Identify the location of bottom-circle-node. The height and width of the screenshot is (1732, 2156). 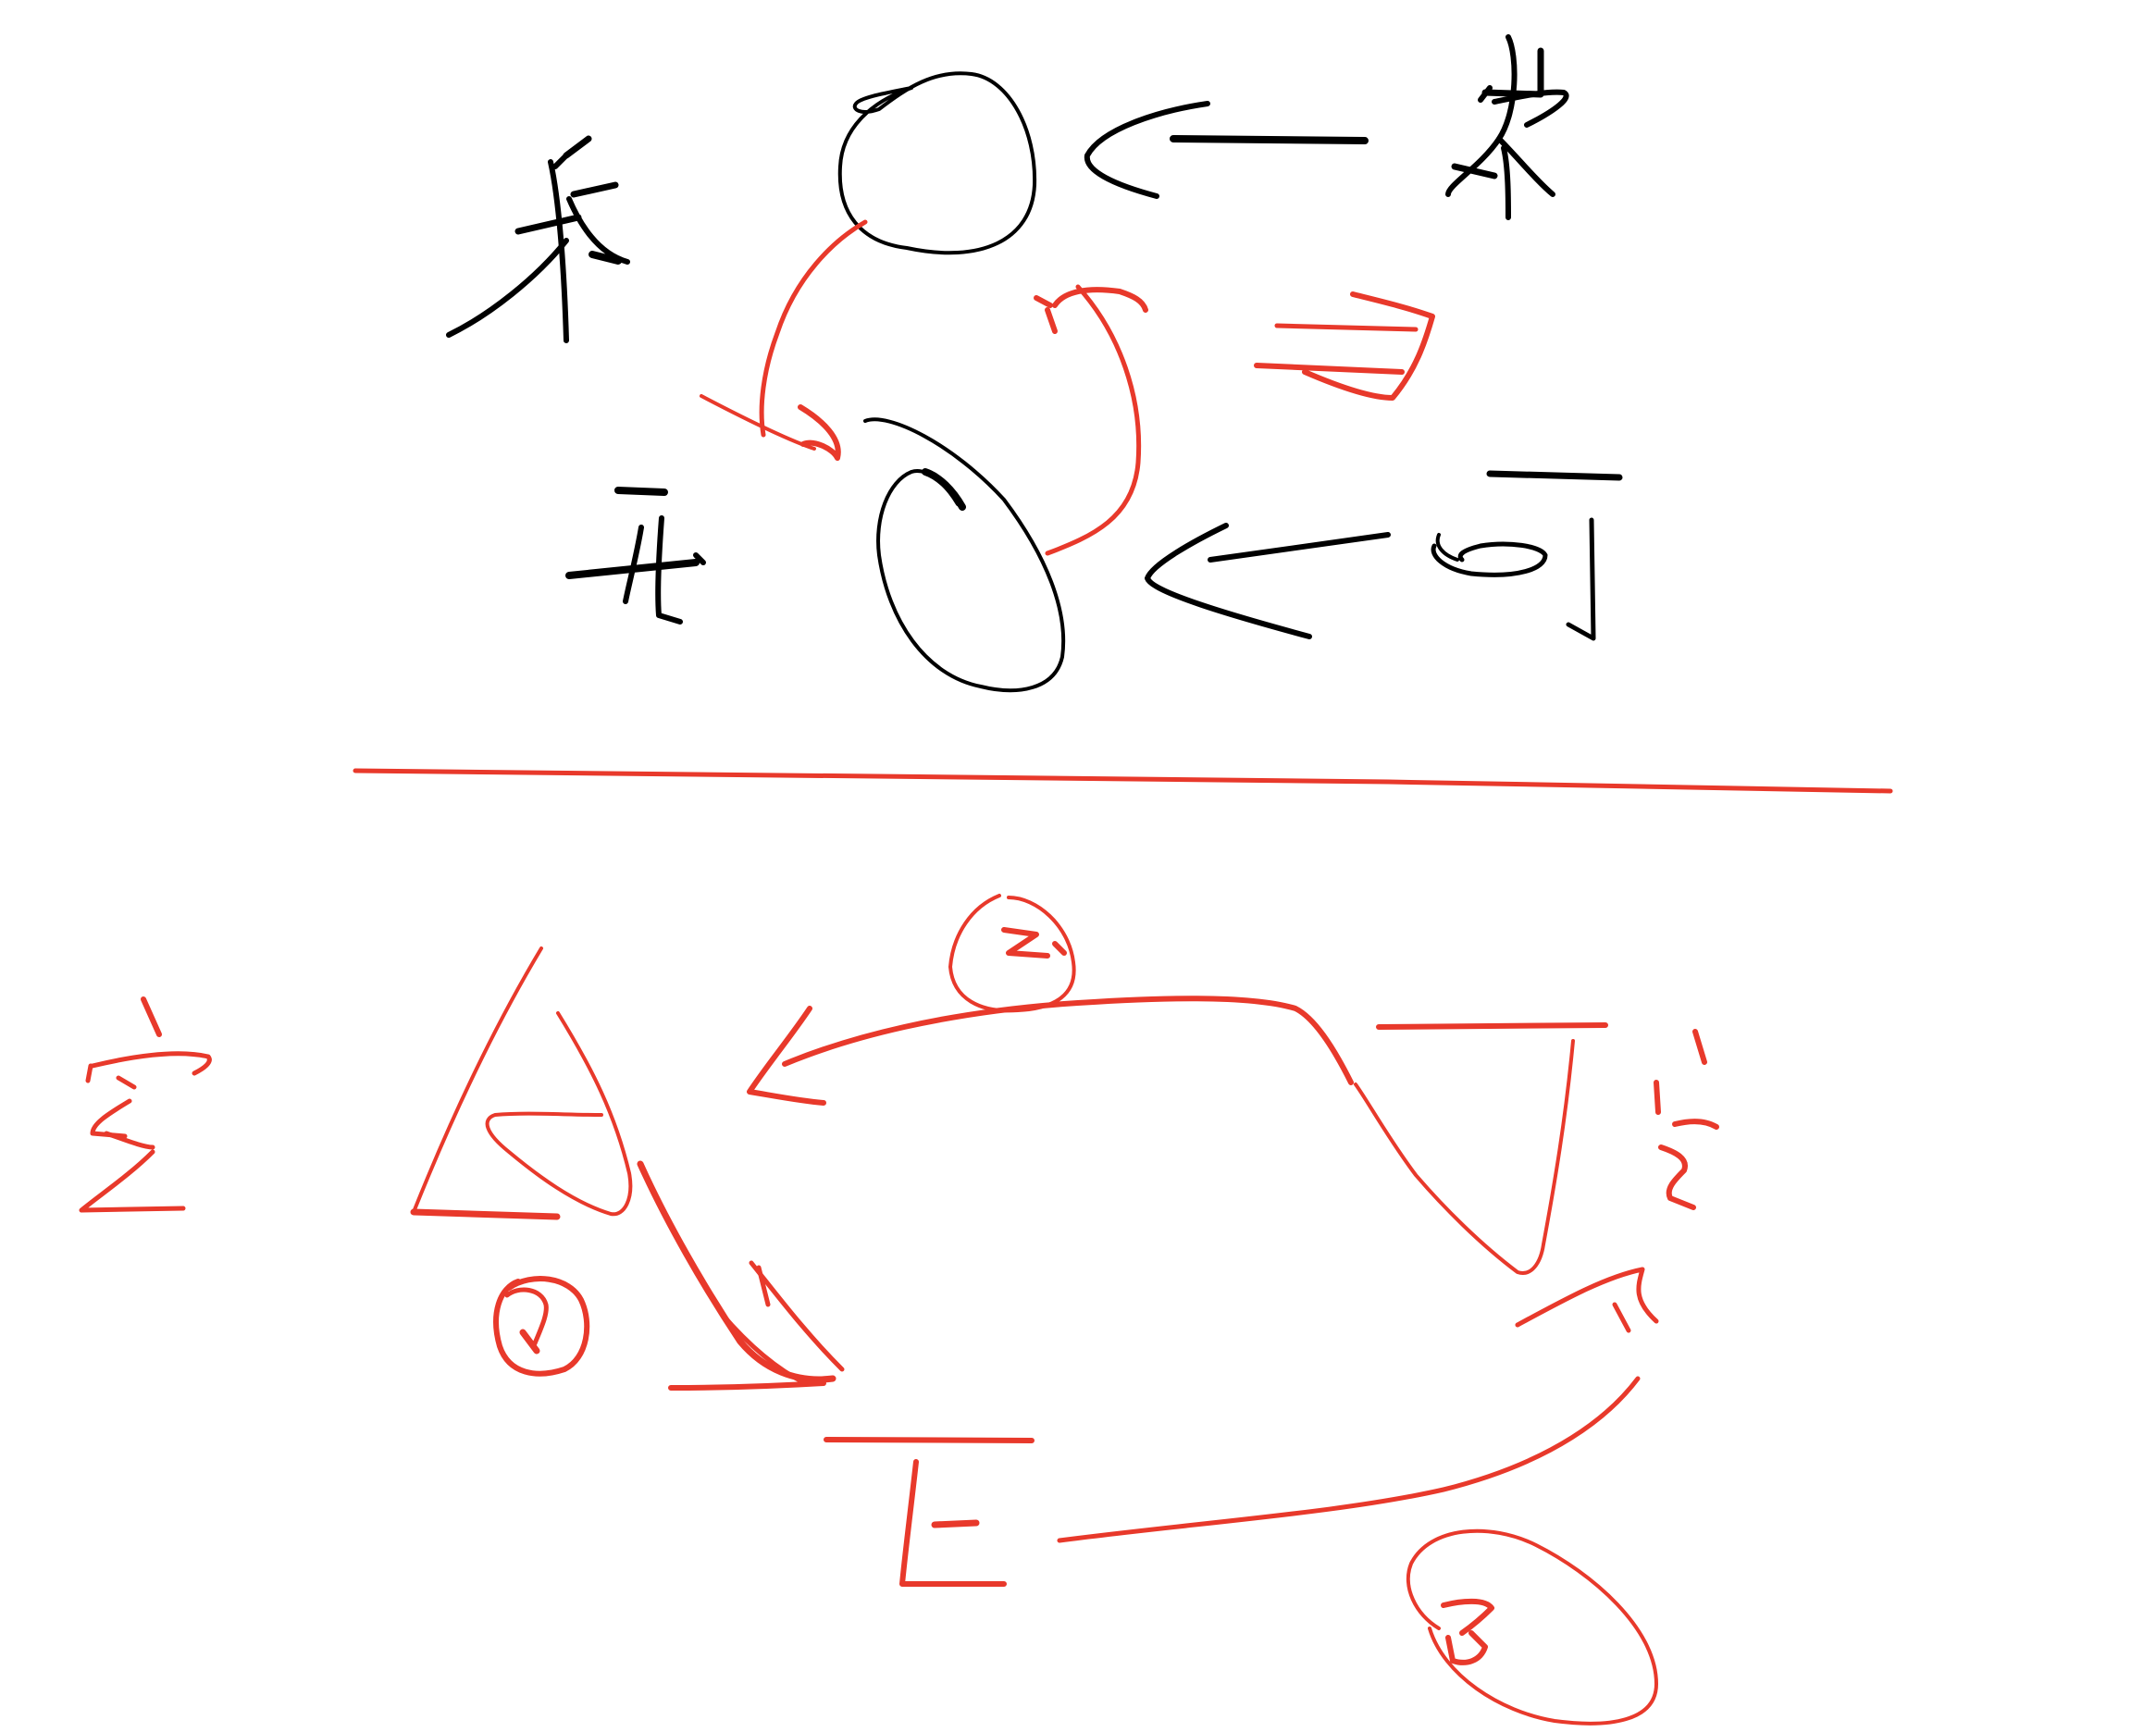
(964, 555).